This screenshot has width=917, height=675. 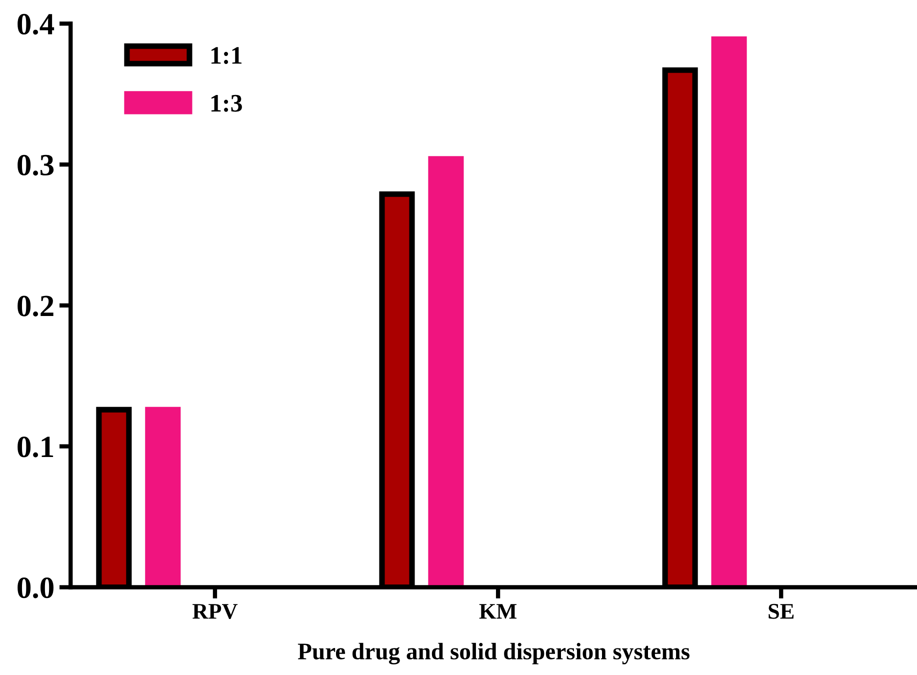 I want to click on y-tick-label: 0.3, so click(x=36, y=165).